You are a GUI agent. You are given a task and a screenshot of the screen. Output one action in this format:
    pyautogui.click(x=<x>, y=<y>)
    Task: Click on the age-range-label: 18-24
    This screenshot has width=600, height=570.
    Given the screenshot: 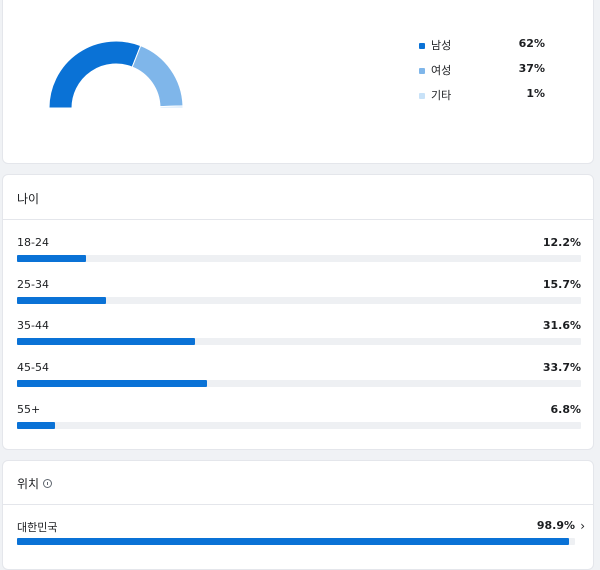 What is the action you would take?
    pyautogui.click(x=33, y=242)
    